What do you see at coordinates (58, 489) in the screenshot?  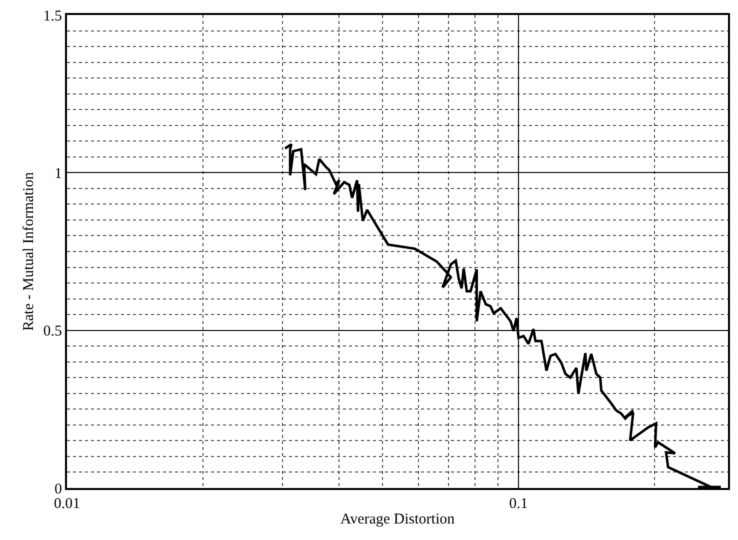 I see `y-tick-label: 0` at bounding box center [58, 489].